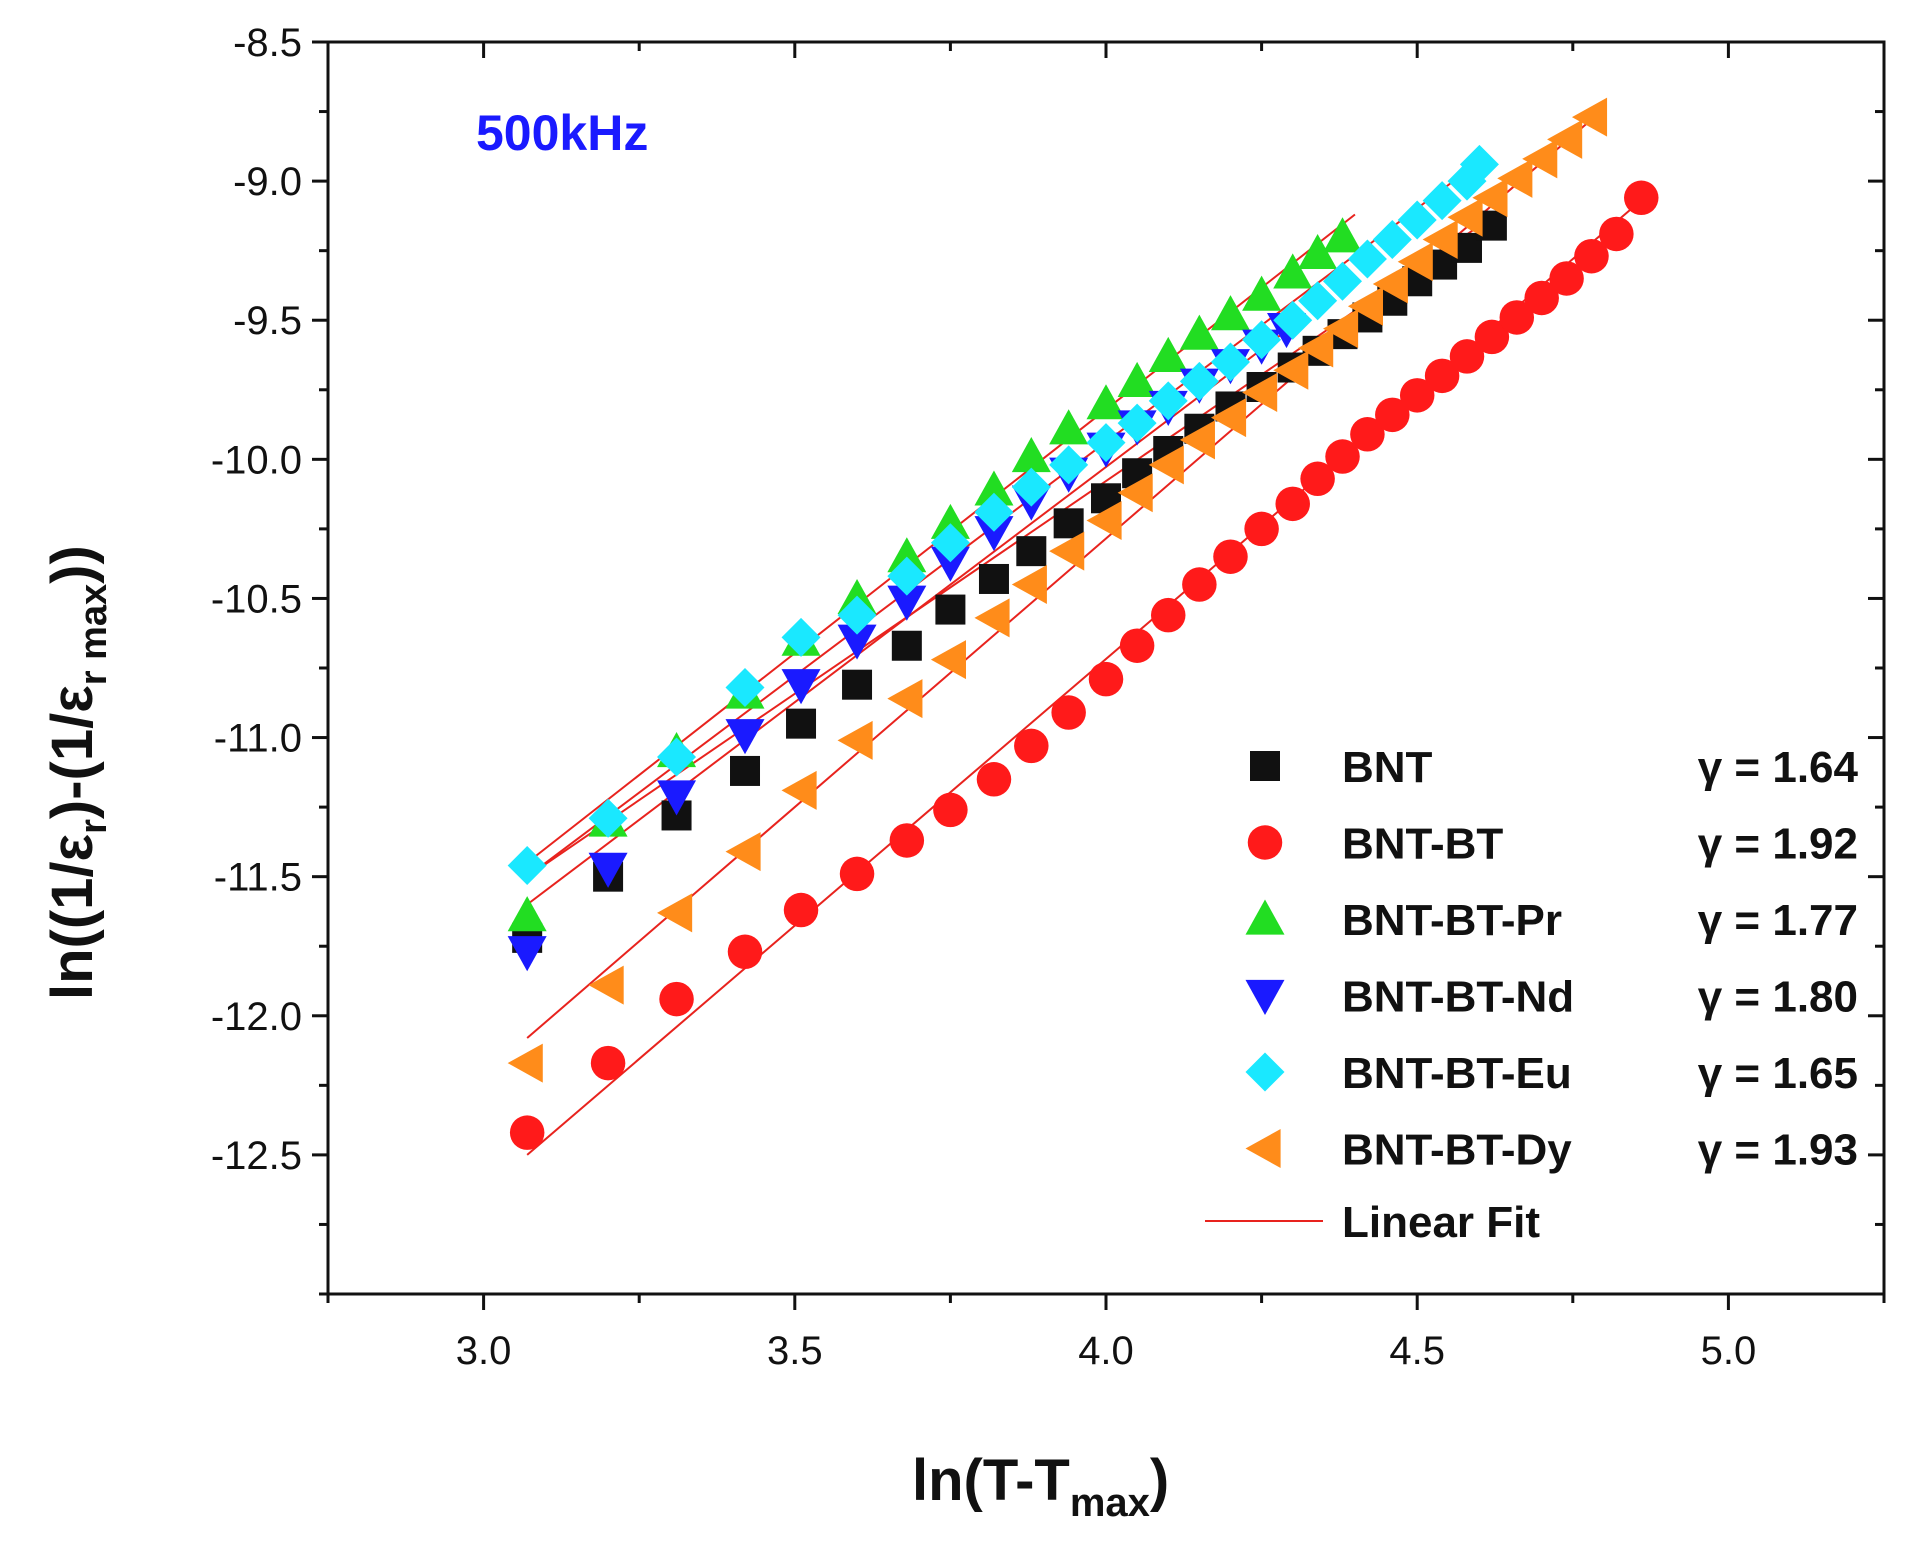  I want to click on y-tick-label: -11.0, so click(258, 739).